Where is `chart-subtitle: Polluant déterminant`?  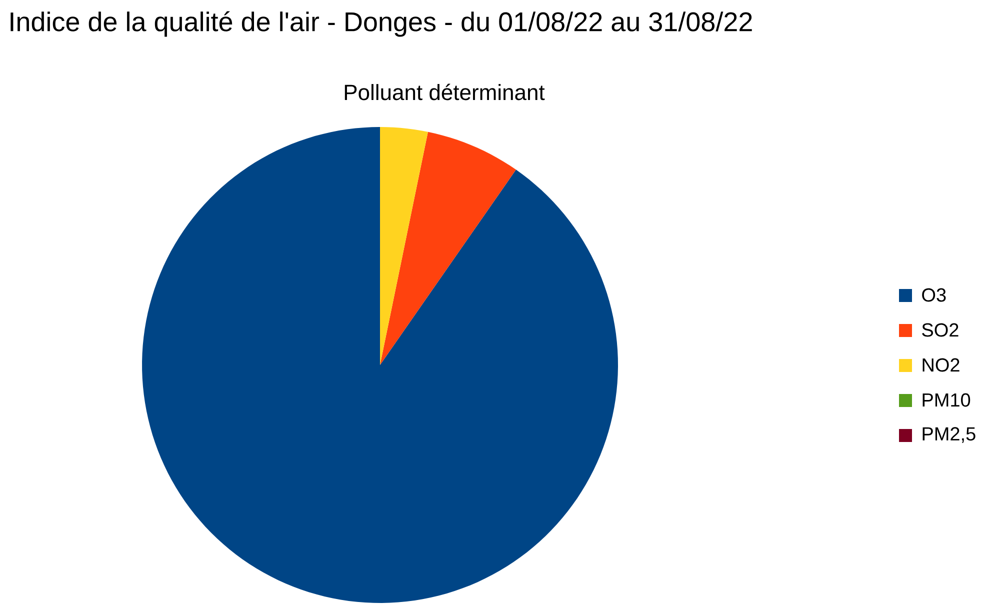 chart-subtitle: Polluant déterminant is located at coordinates (444, 92).